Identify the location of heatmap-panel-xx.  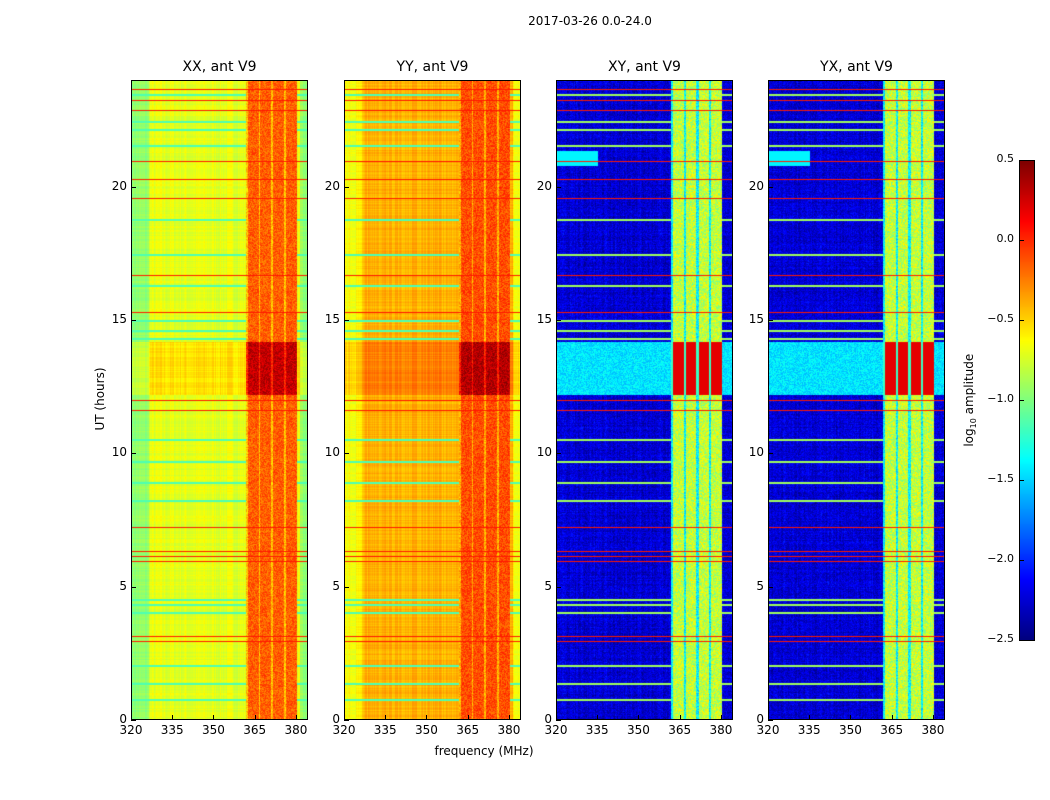
(219, 400).